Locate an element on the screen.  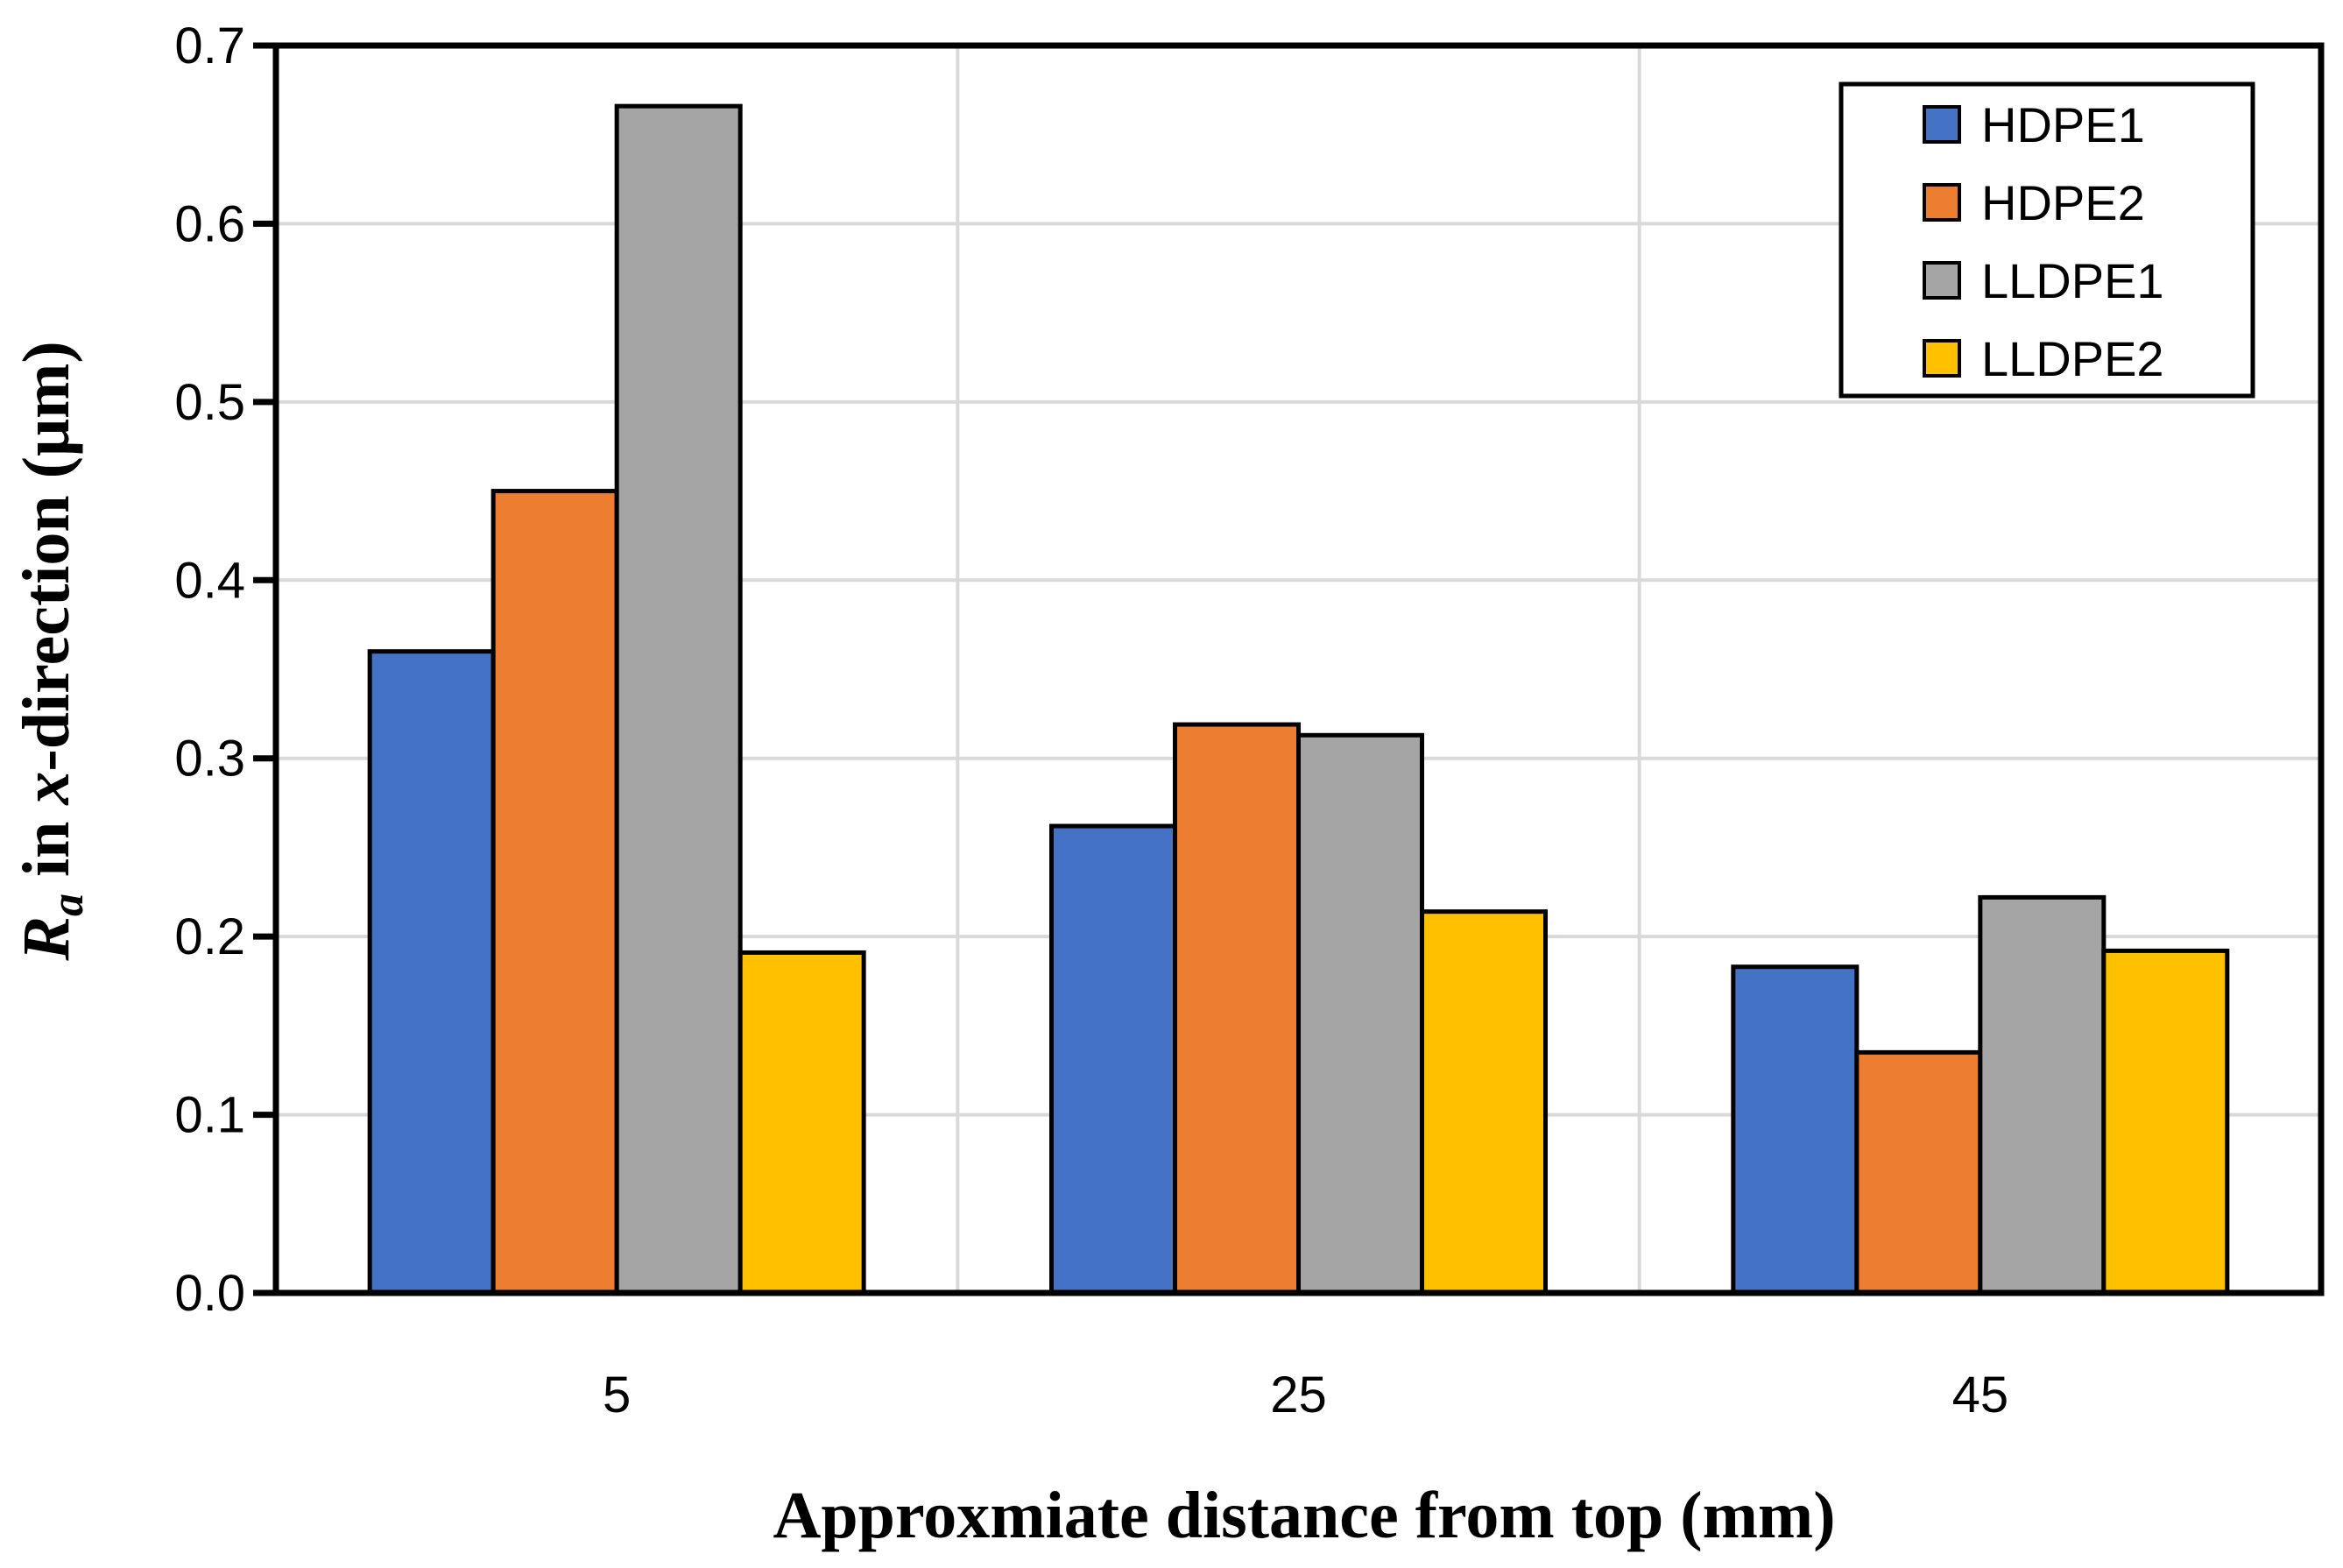
legend-label-hdpe2: HDPE2 is located at coordinates (2063, 202).